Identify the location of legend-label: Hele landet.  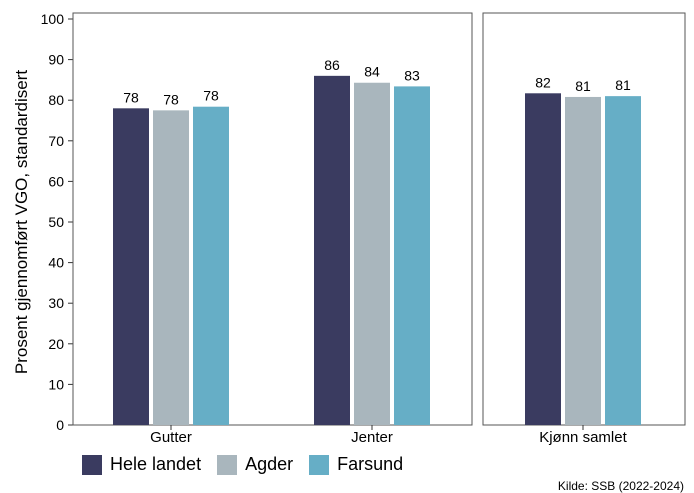
(156, 464).